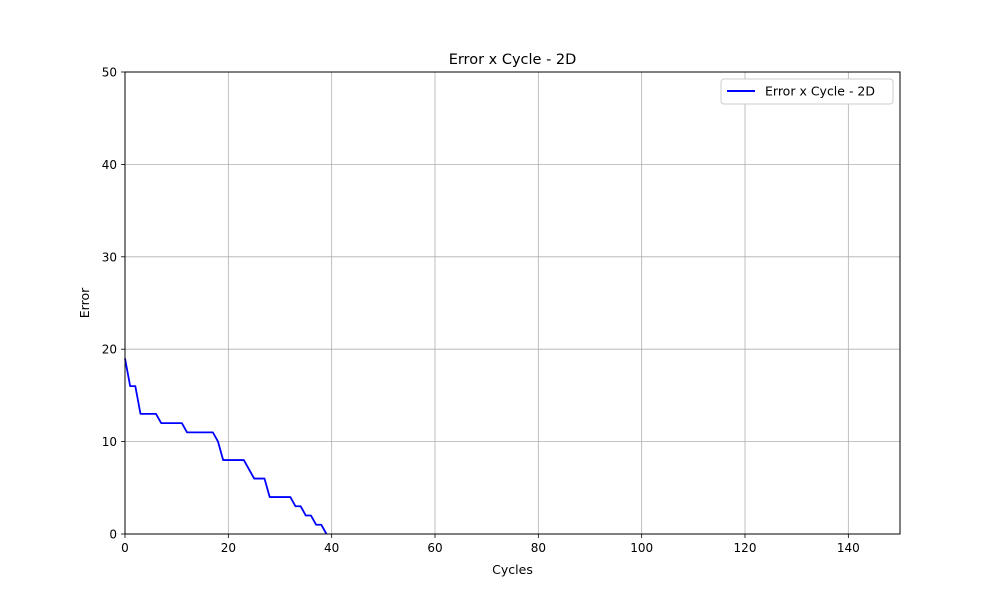  I want to click on x-tick-label: 20, so click(228, 548).